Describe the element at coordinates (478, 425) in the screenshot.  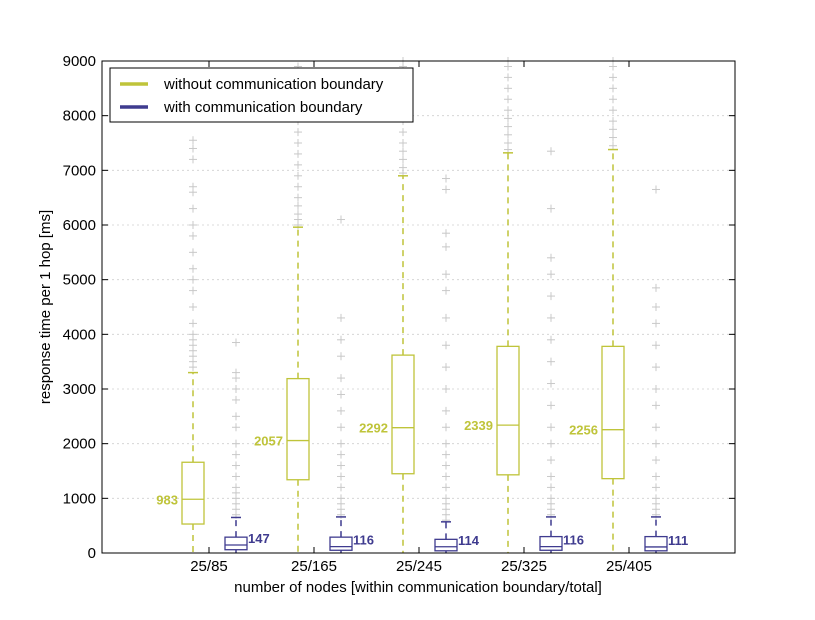
I see `median-label: 2339` at that location.